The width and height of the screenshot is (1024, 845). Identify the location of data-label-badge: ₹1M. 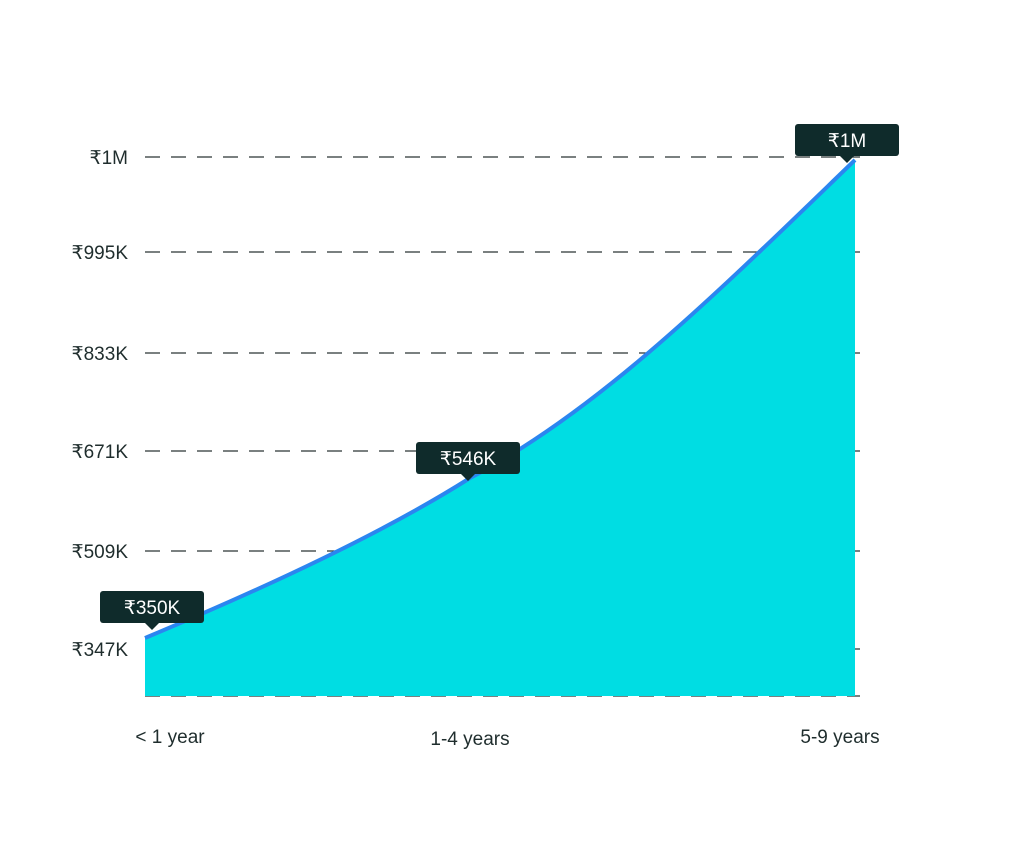
(847, 143).